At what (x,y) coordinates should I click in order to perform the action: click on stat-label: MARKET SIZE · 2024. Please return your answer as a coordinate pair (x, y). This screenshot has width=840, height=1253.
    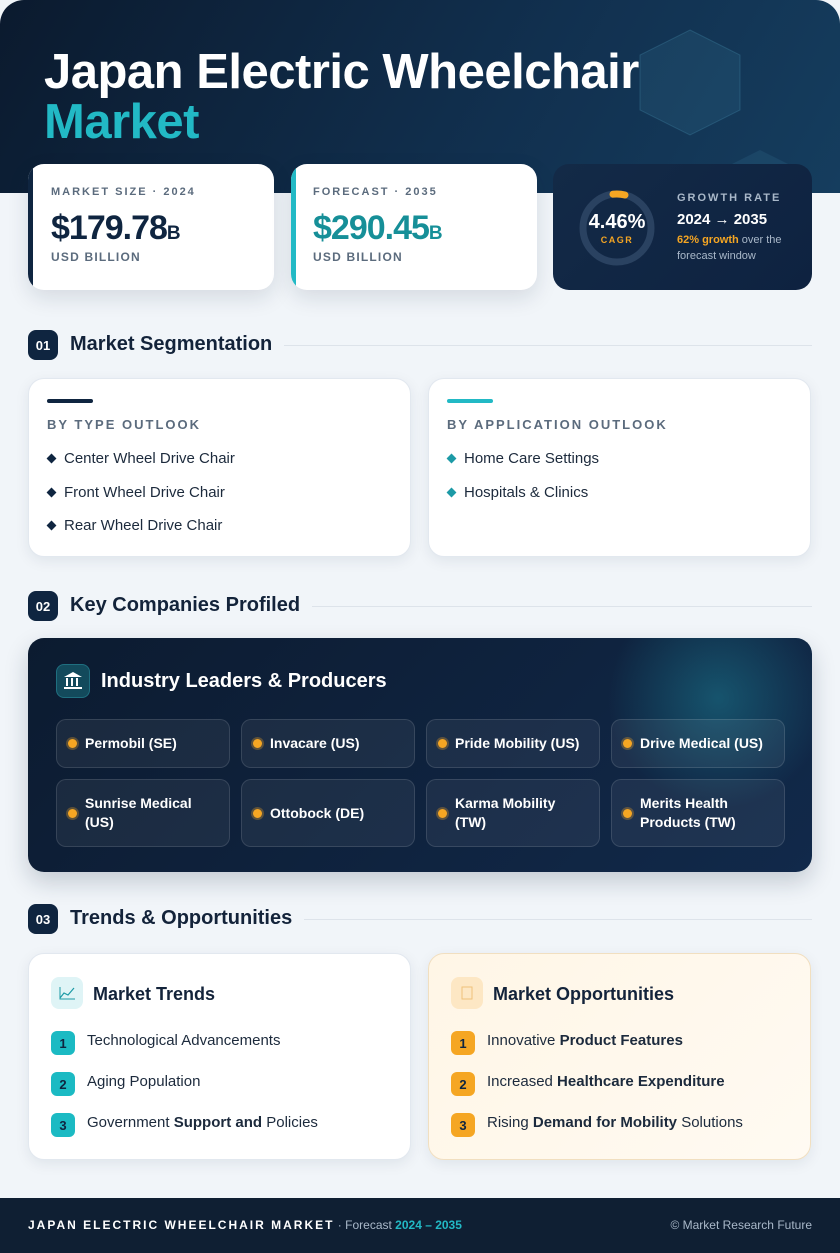
    Looking at the image, I should click on (123, 192).